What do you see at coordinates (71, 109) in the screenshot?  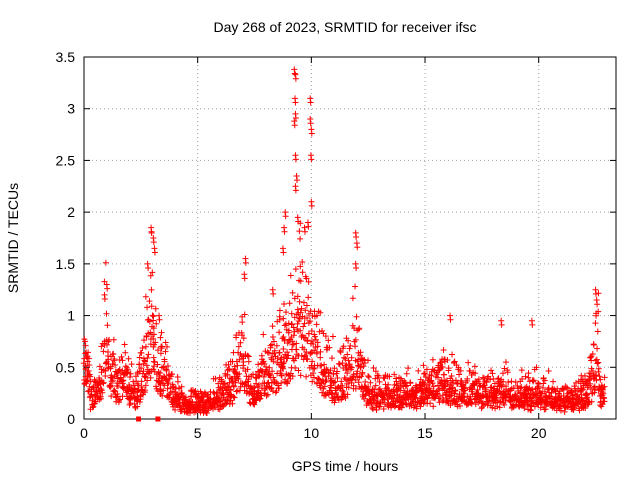 I see `y-tick-label: 3` at bounding box center [71, 109].